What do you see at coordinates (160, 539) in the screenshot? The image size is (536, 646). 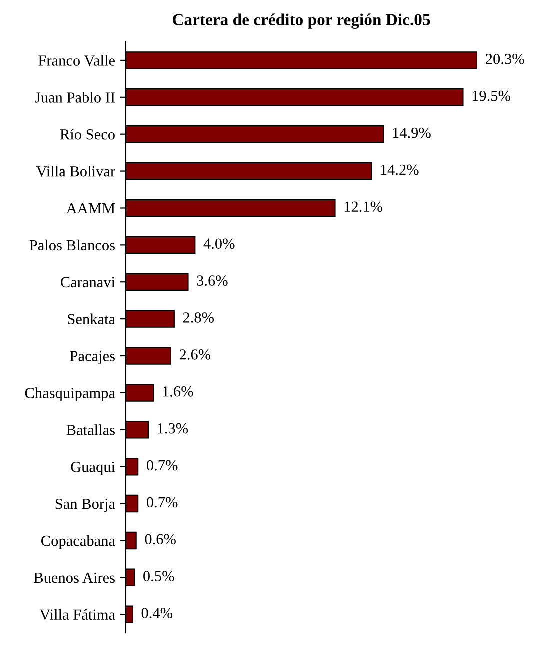 I see `data-label: 0.6%` at bounding box center [160, 539].